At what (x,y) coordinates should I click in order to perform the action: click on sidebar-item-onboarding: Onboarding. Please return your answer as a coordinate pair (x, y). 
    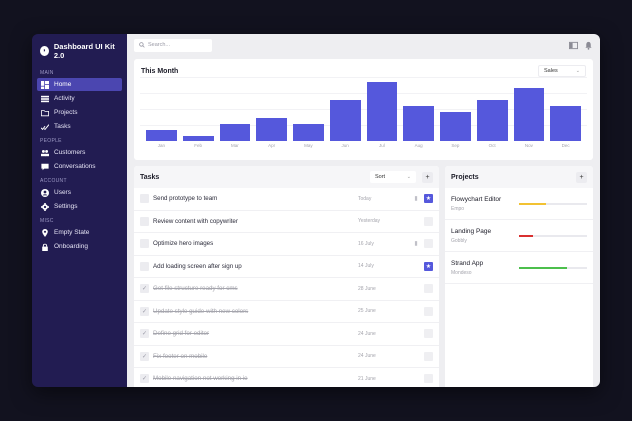
    Looking at the image, I should click on (79, 246).